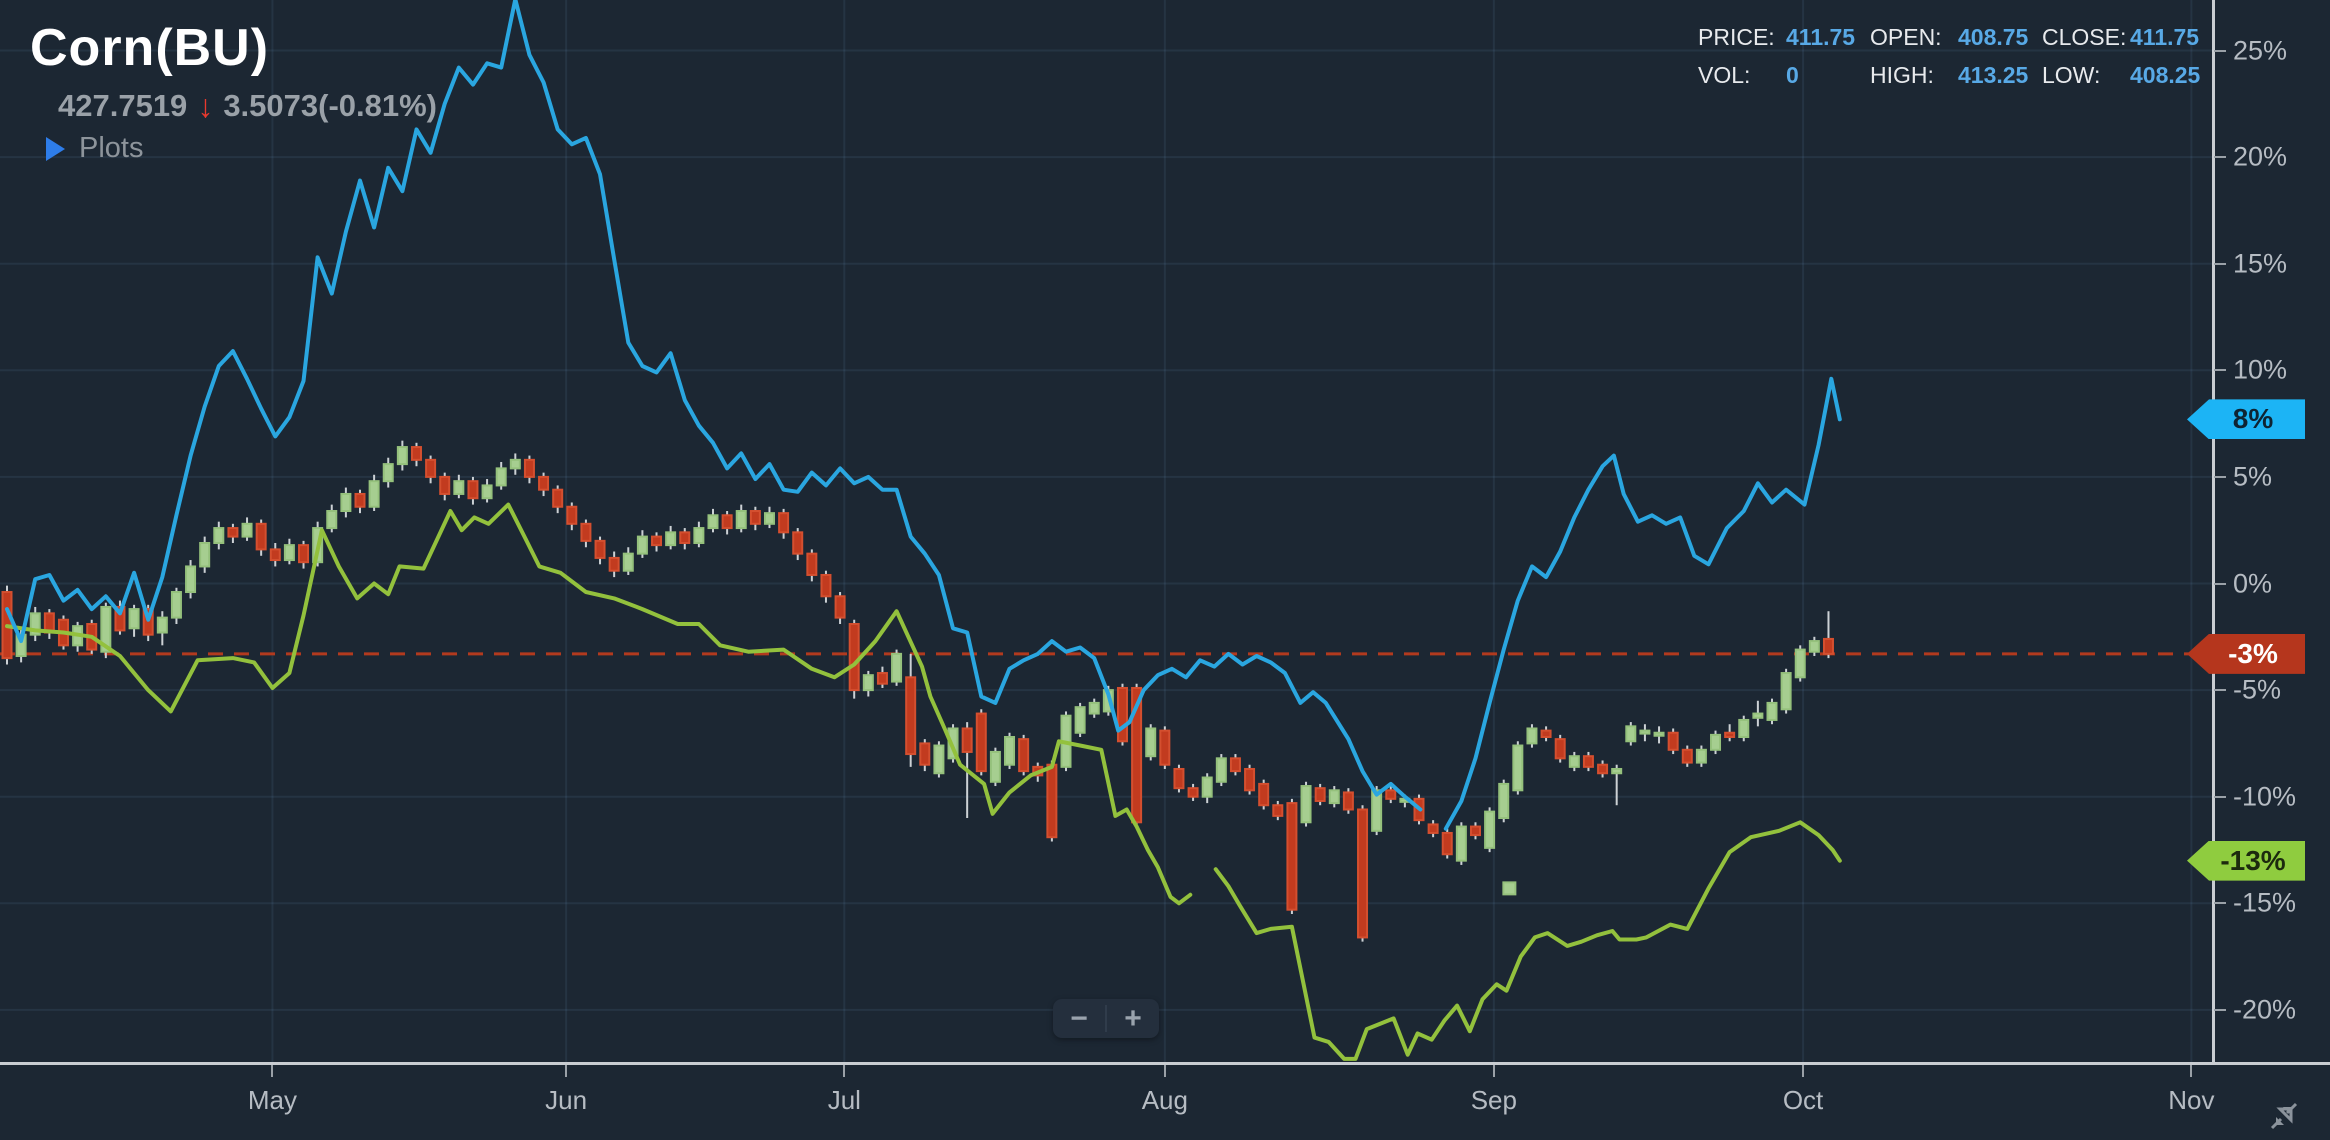 The width and height of the screenshot is (2330, 1140). Describe the element at coordinates (1902, 75) in the screenshot. I see `high-label: HIGH:` at that location.